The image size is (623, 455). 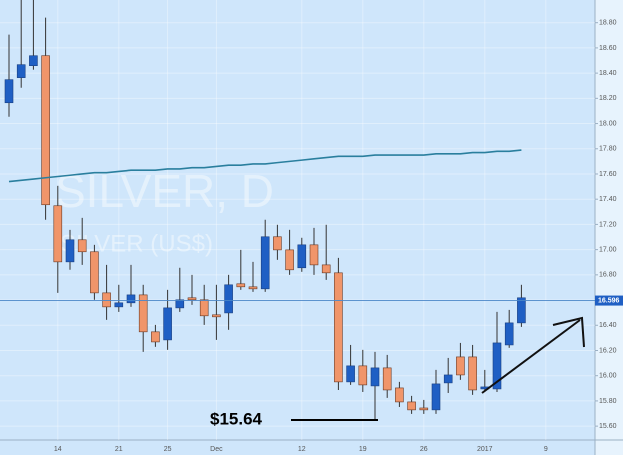 I want to click on y-tick-label: 17.40, so click(x=608, y=199).